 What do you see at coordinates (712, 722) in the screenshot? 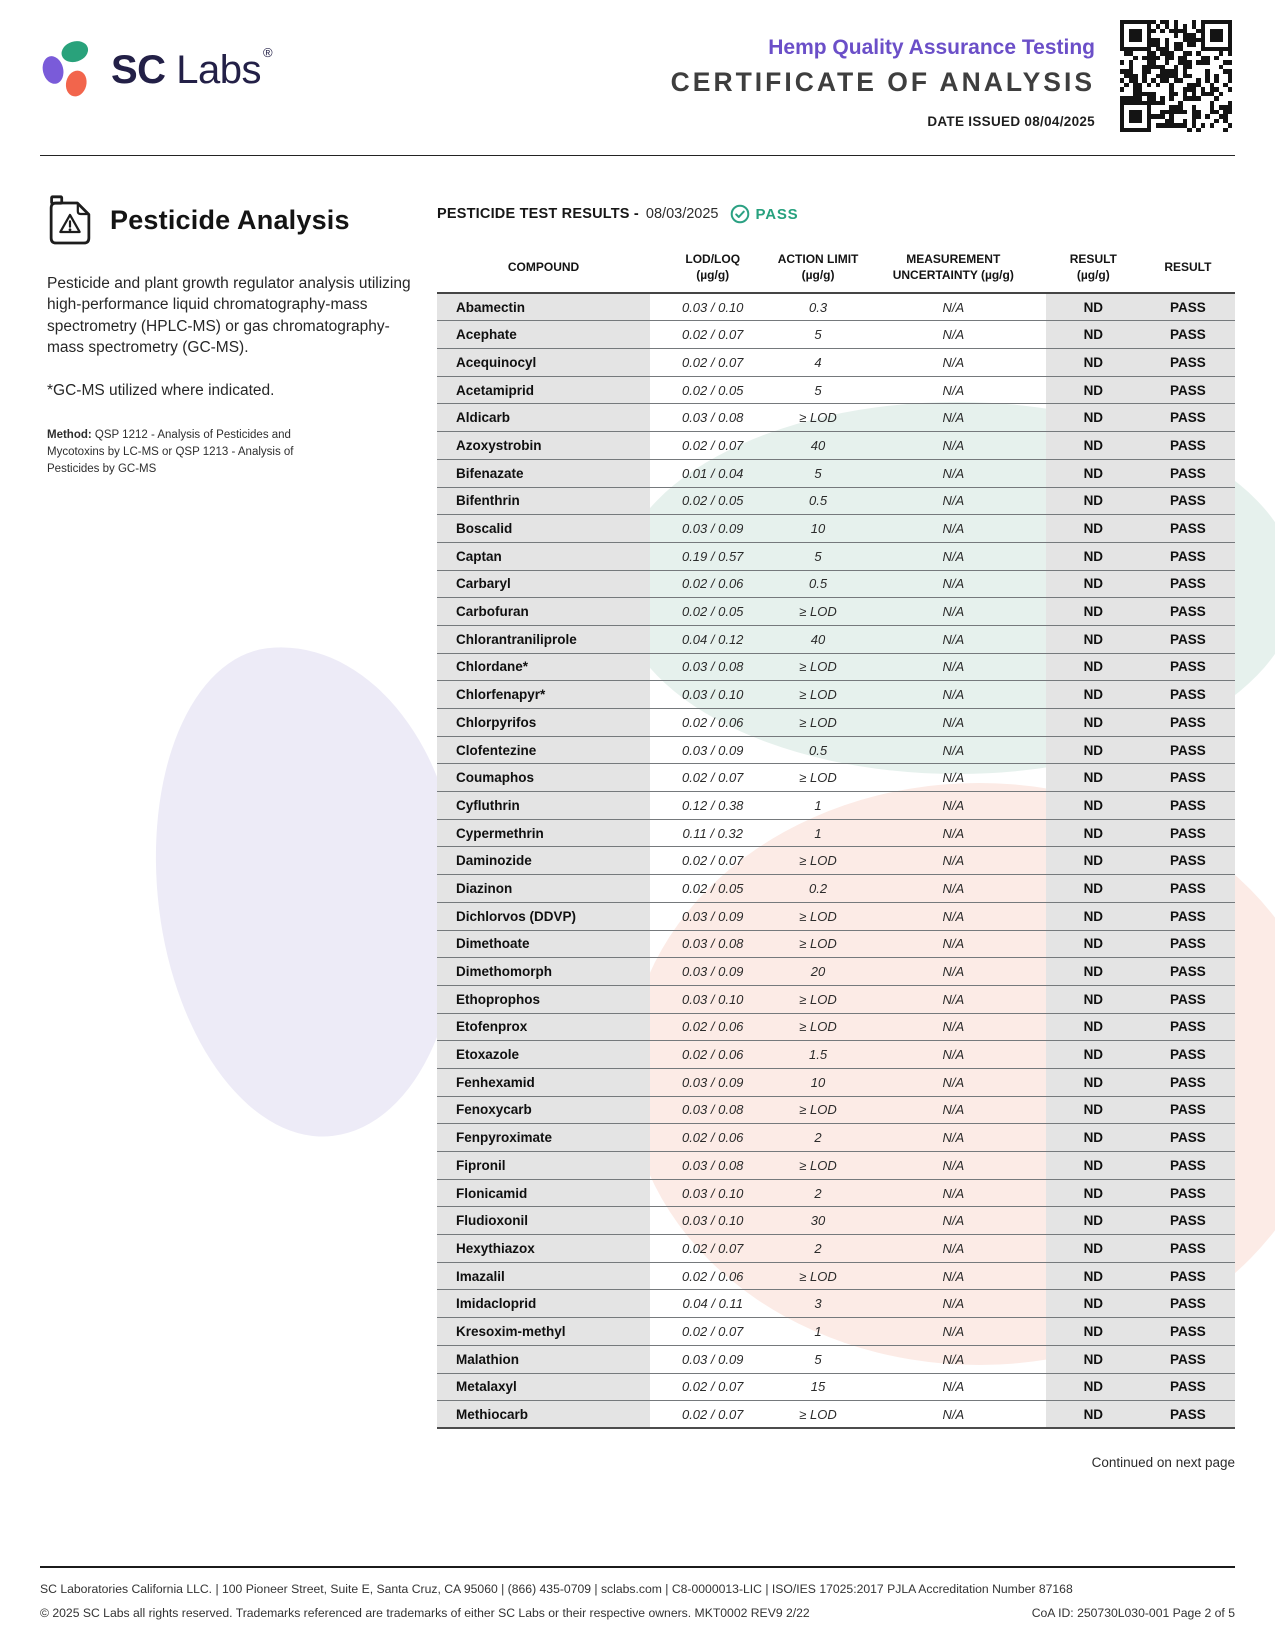
I see `lod-loq-cell: 0.02 / 0.06` at bounding box center [712, 722].